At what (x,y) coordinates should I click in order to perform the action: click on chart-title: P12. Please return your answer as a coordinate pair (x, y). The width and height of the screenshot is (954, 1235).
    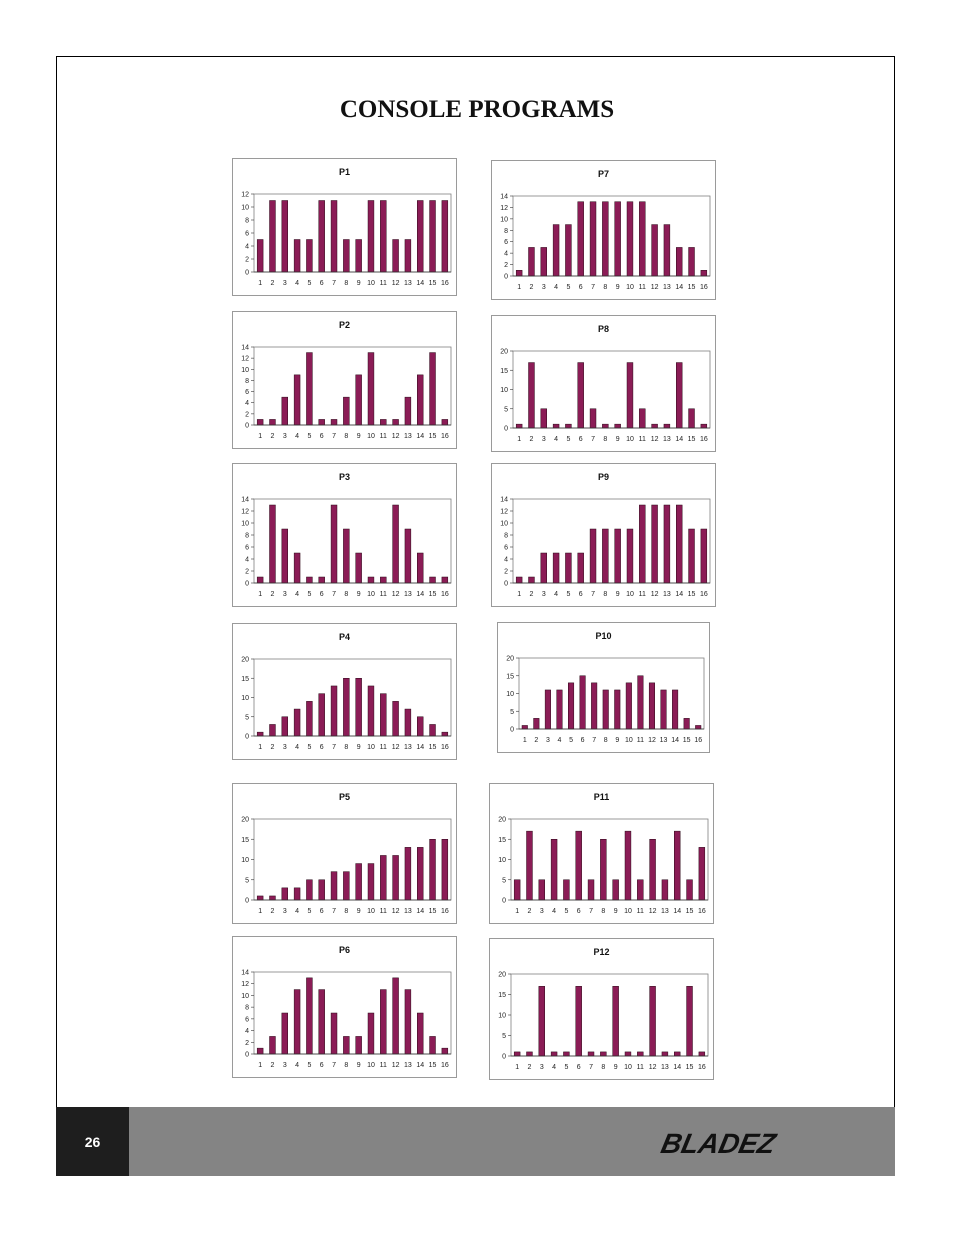
    Looking at the image, I should click on (601, 952).